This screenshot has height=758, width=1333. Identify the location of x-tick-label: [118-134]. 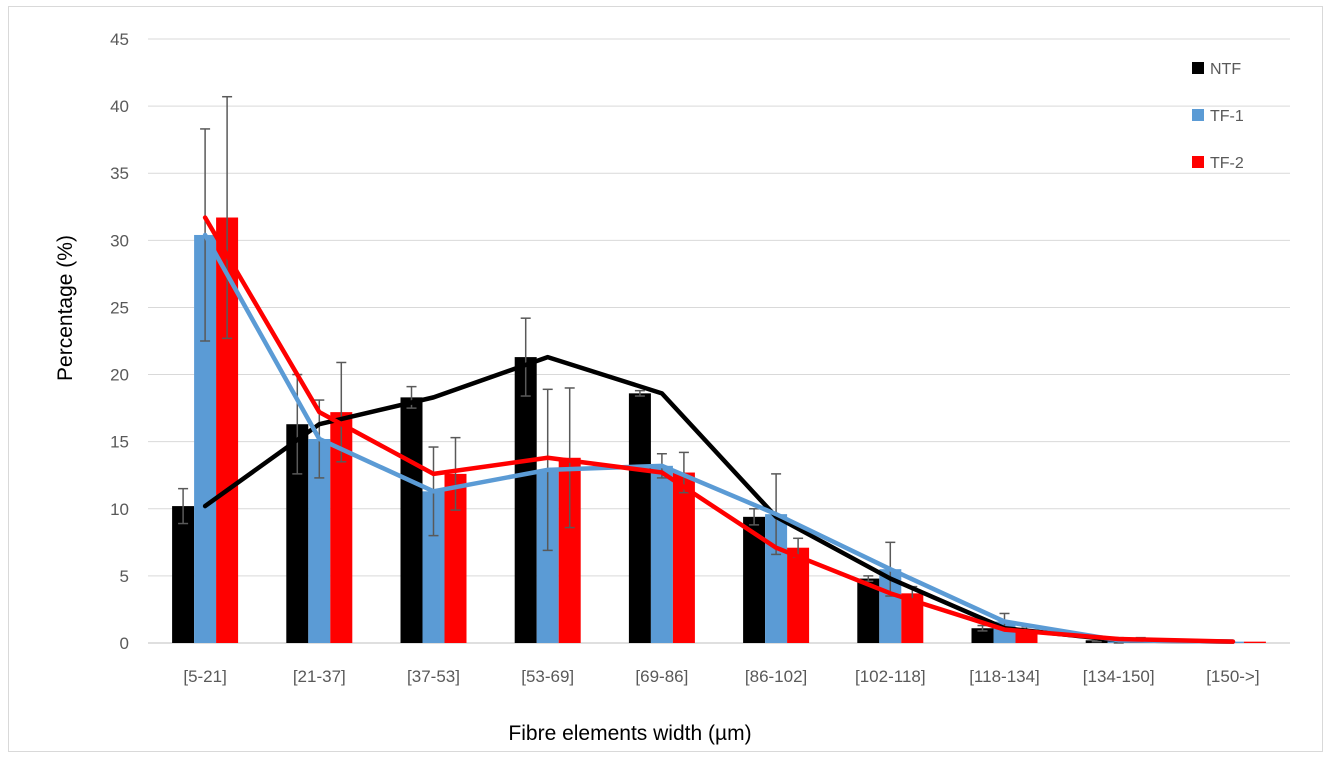
(1004, 676).